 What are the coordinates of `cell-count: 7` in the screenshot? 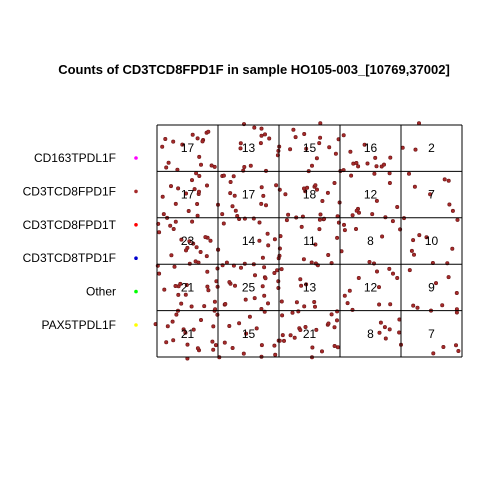 It's located at (431, 195).